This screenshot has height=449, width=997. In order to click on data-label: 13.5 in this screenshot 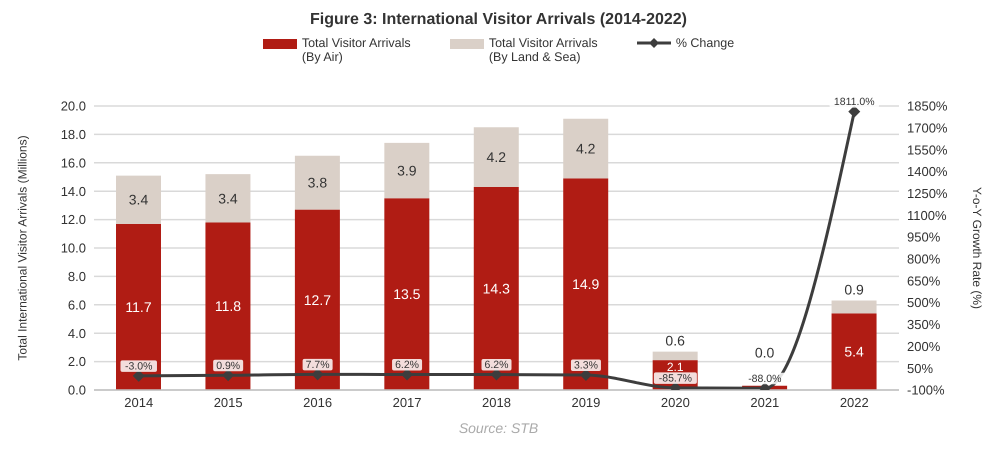, I will do `click(407, 294)`.